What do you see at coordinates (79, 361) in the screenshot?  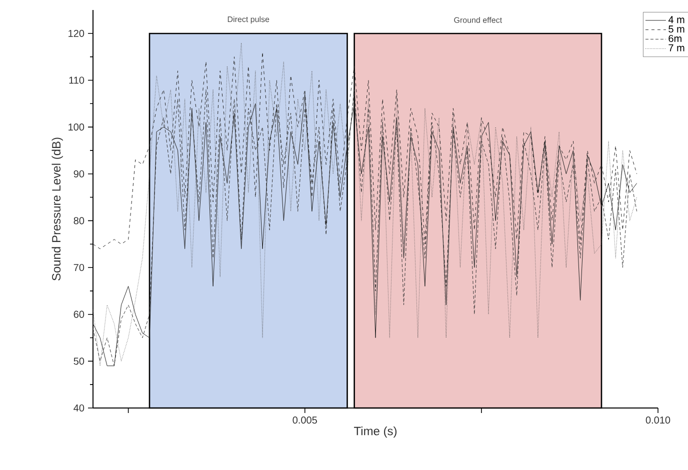 I see `y-tick-label: 50` at bounding box center [79, 361].